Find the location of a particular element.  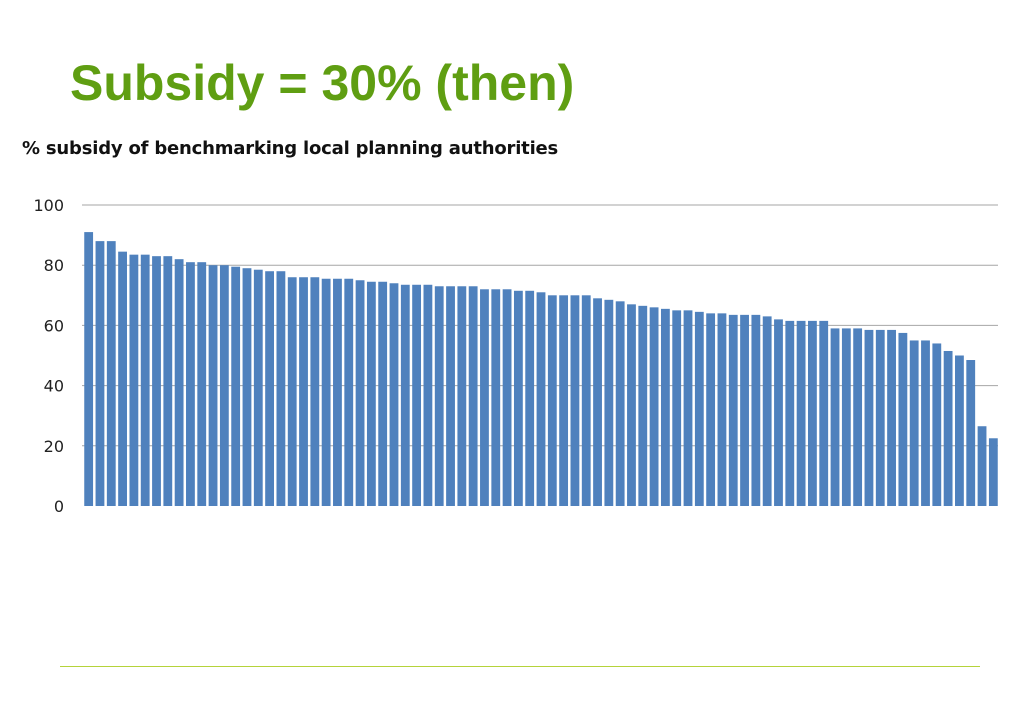

footer-divider is located at coordinates (520, 666).